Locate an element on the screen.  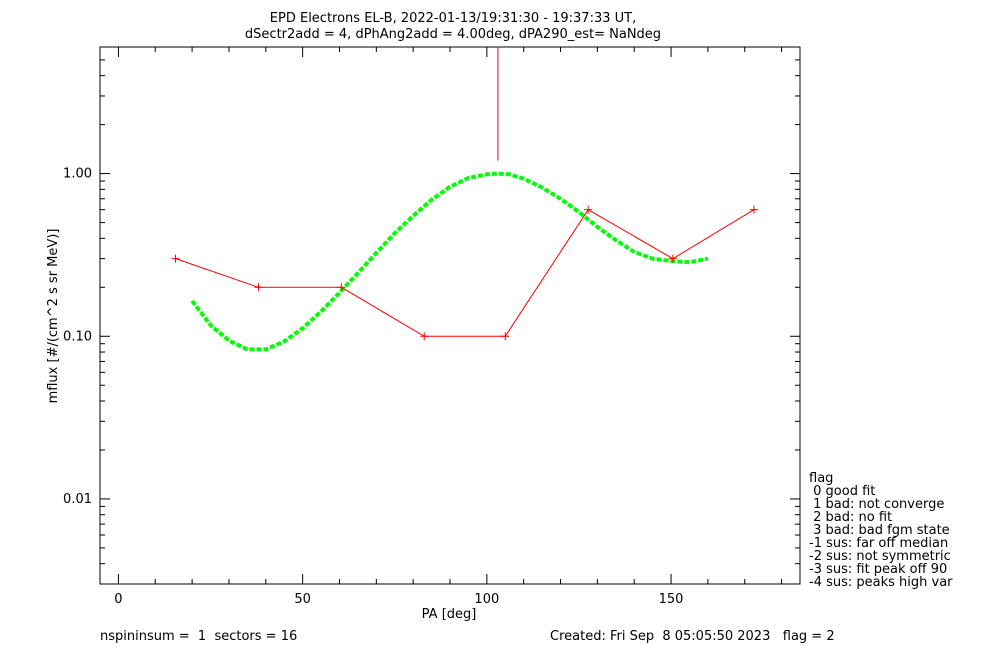
fit-curve-layer is located at coordinates (449, 261).